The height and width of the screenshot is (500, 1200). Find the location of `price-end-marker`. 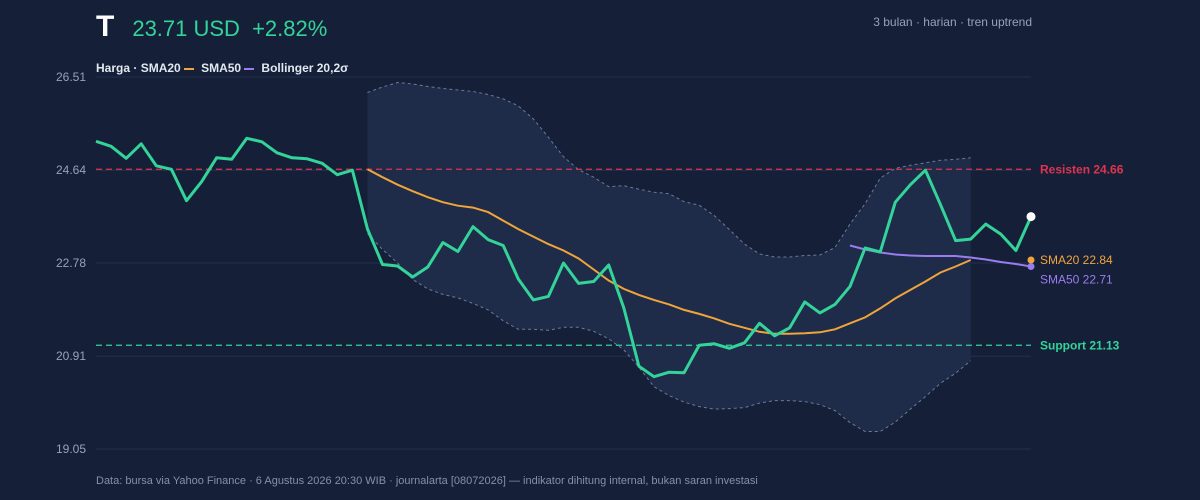

price-end-marker is located at coordinates (1031, 217).